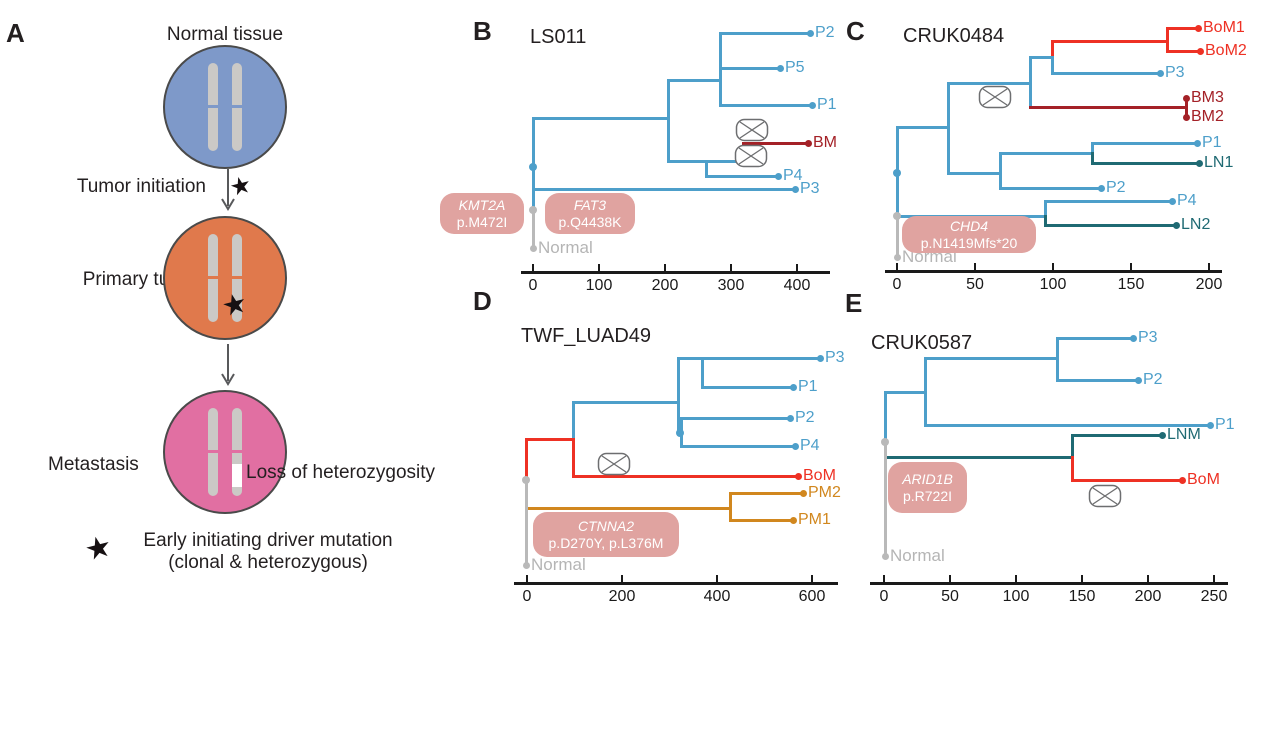 This screenshot has height=739, width=1269. I want to click on panel-title: CRUK0484, so click(954, 36).